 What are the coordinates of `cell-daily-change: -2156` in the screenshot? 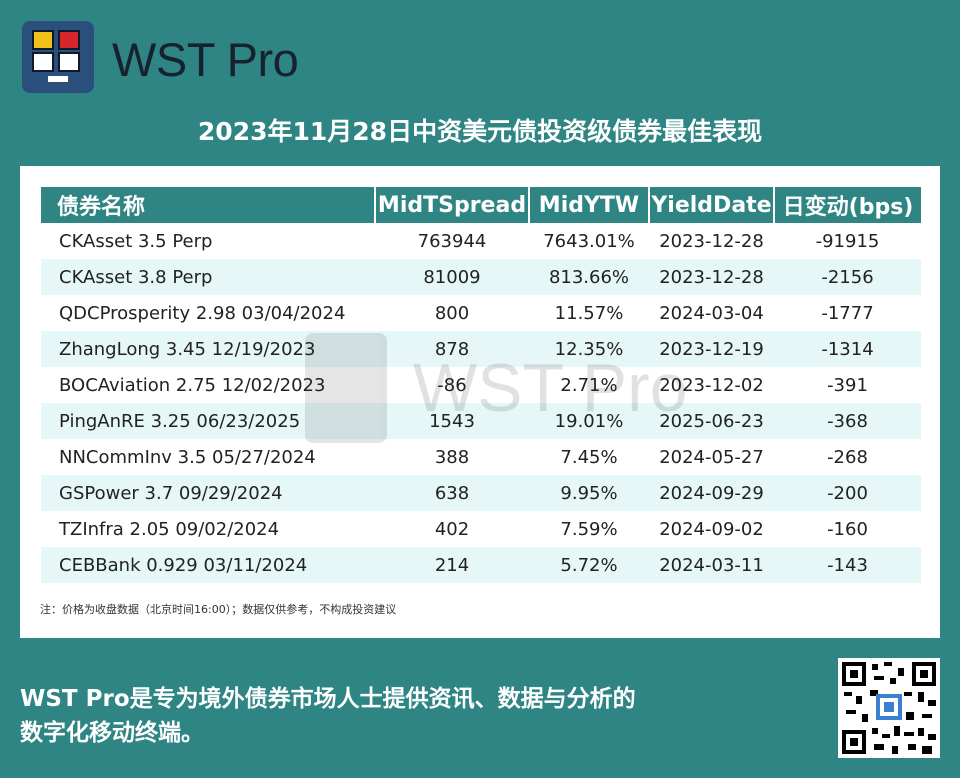 It's located at (847, 277).